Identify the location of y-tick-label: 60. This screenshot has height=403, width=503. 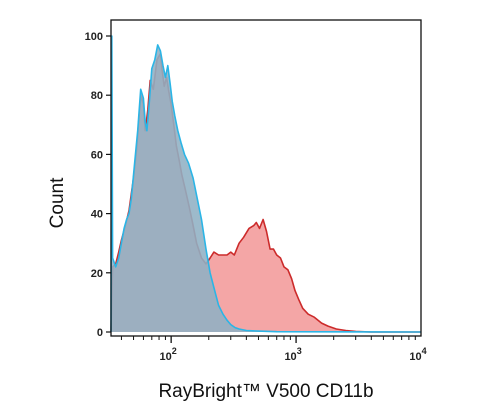
(97, 155).